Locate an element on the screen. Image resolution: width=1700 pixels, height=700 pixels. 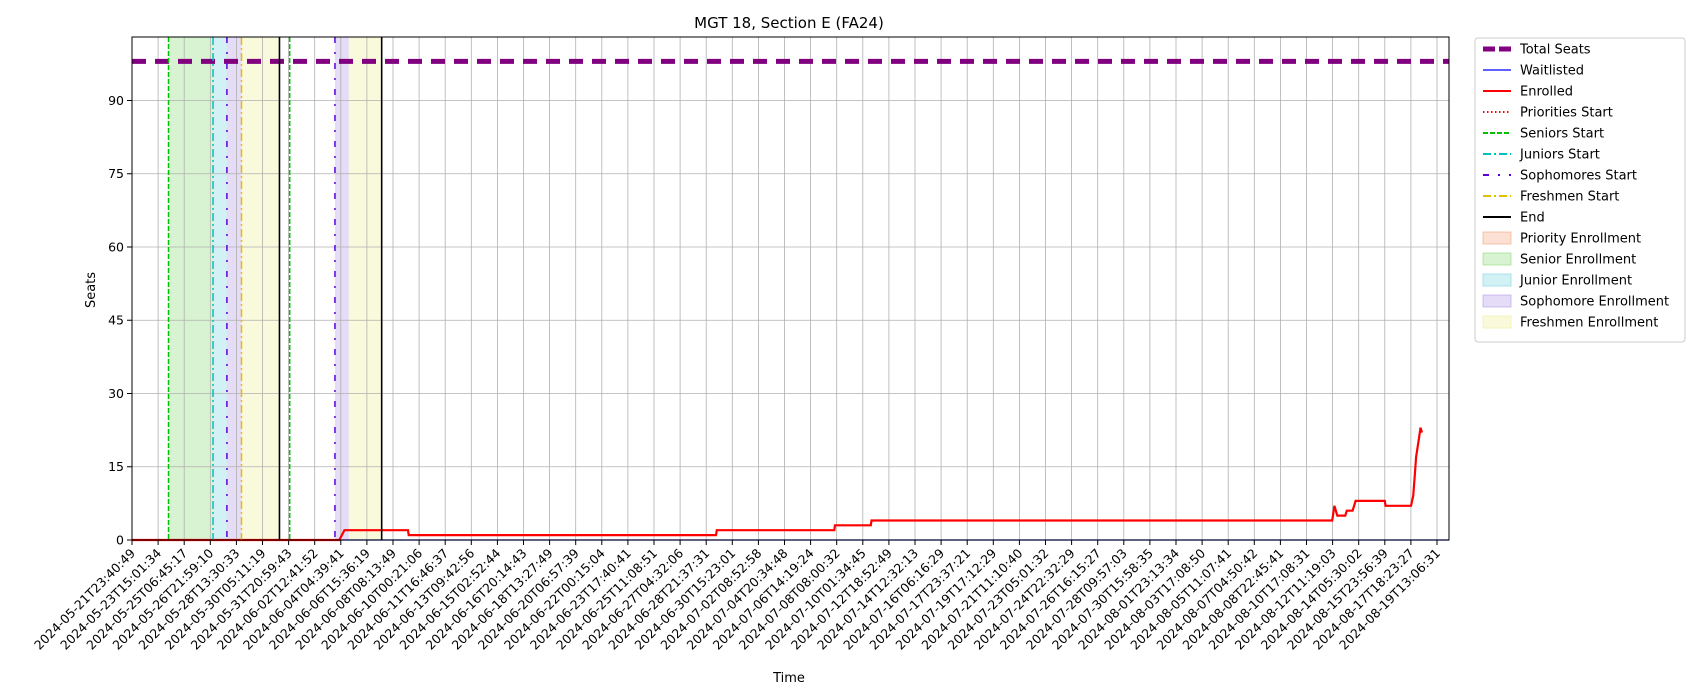
legend-label-junior-enrollment: Junior Enrollment is located at coordinates (1575, 281).